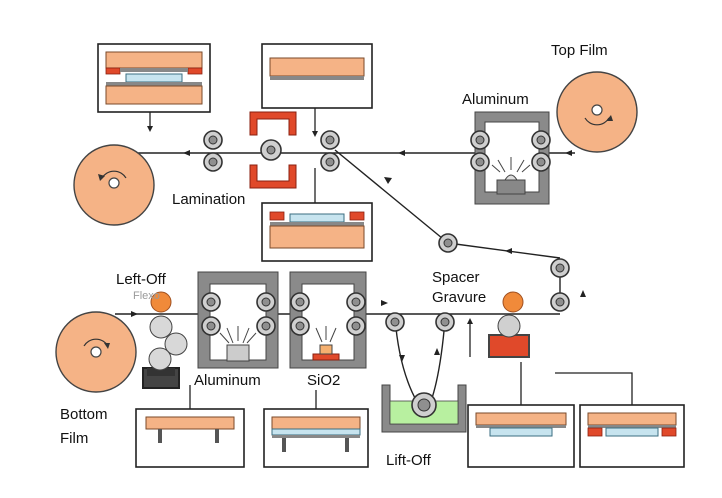 This screenshot has width=722, height=498. I want to click on top-film-rotation-arrow, so click(609, 118).